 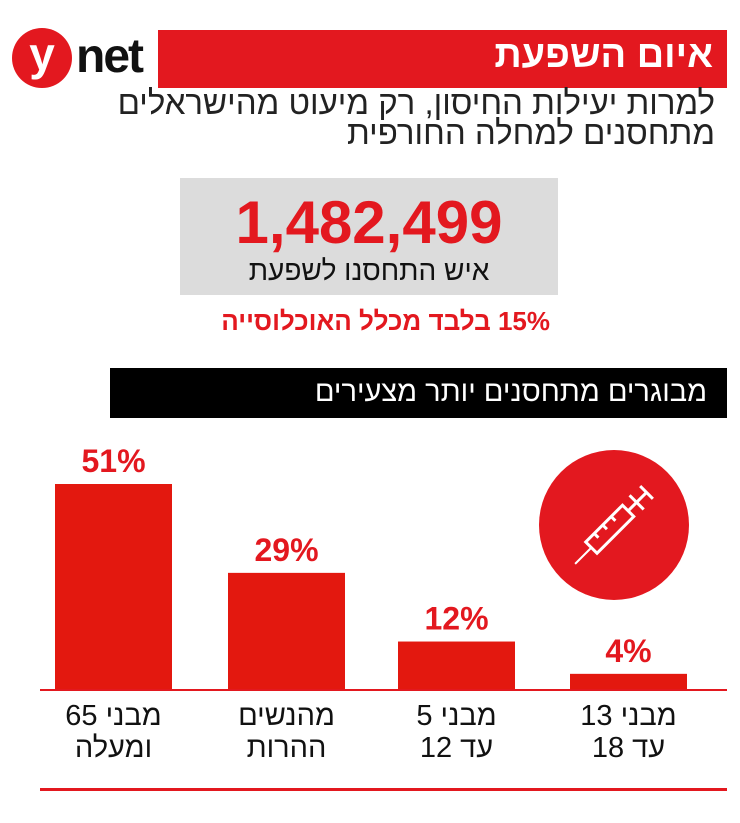 I want to click on subtitle-line: למרות יעילות החיסון, רק מיעוט מהישראלים, so click(x=416, y=102).